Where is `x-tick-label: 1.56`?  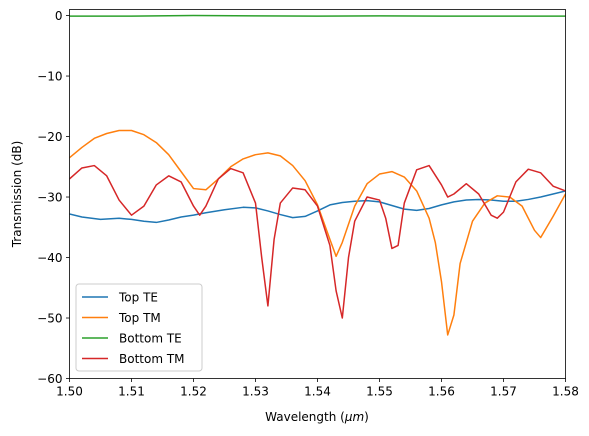
x-tick-label: 1.56 is located at coordinates (441, 392).